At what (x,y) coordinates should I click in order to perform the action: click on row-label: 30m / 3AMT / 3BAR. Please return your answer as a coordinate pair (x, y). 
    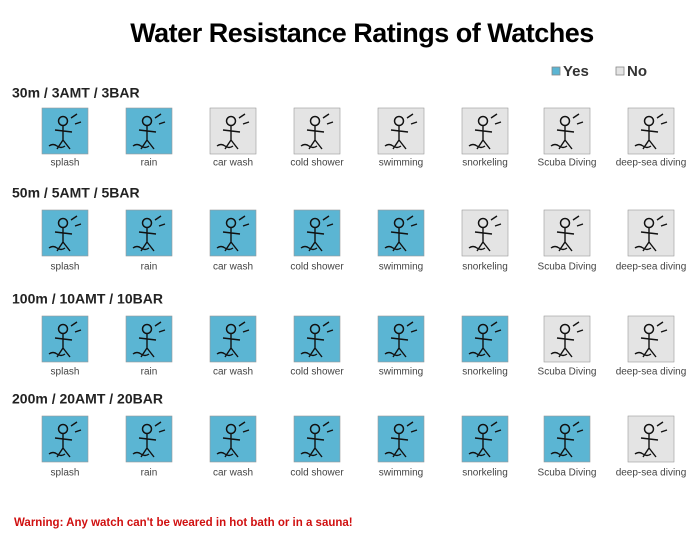
    Looking at the image, I should click on (76, 93).